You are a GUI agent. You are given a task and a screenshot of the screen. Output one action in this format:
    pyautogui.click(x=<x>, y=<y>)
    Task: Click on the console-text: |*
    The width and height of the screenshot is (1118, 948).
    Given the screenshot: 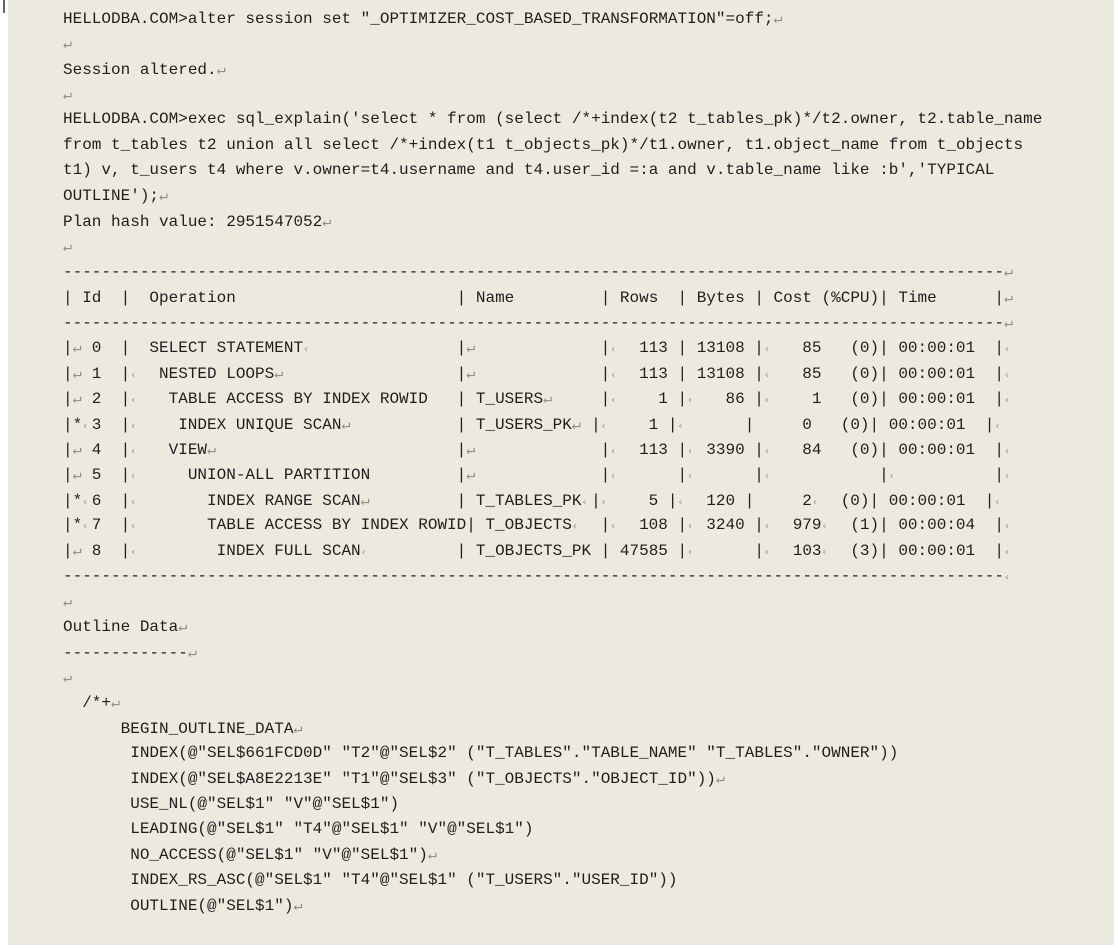 What is the action you would take?
    pyautogui.click(x=73, y=524)
    